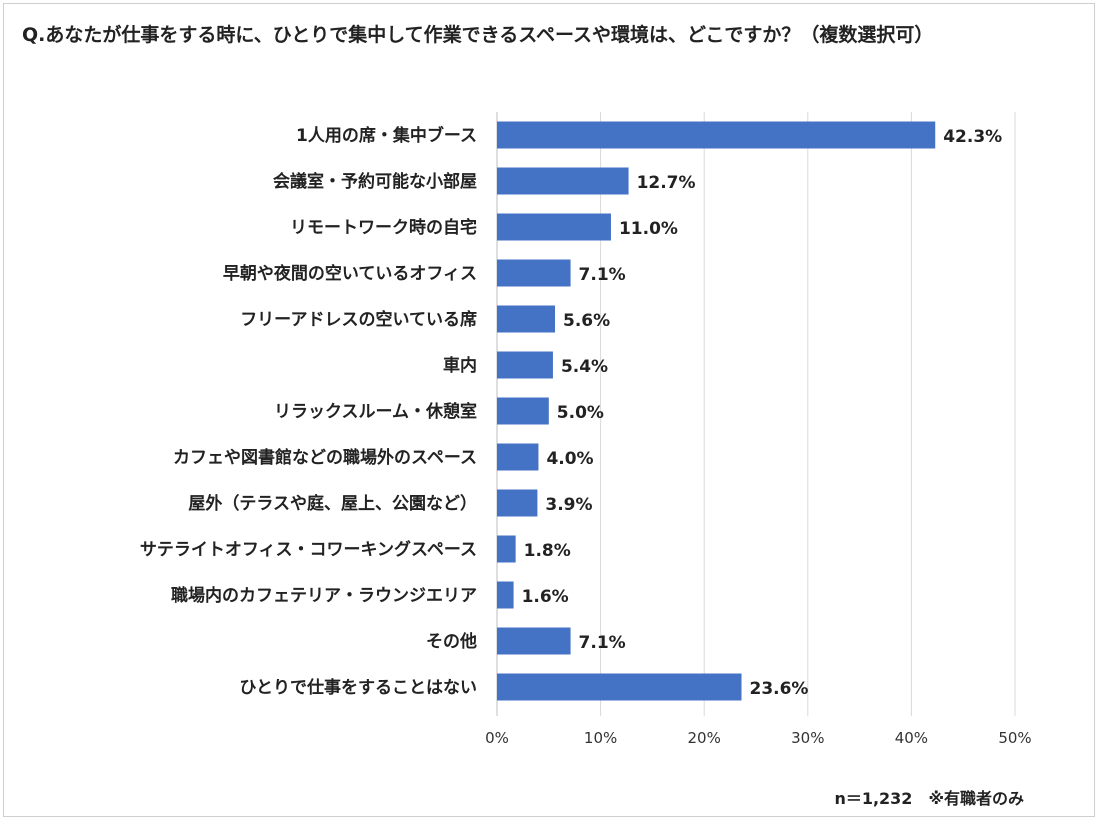  I want to click on data-label: 42.3%, so click(972, 137).